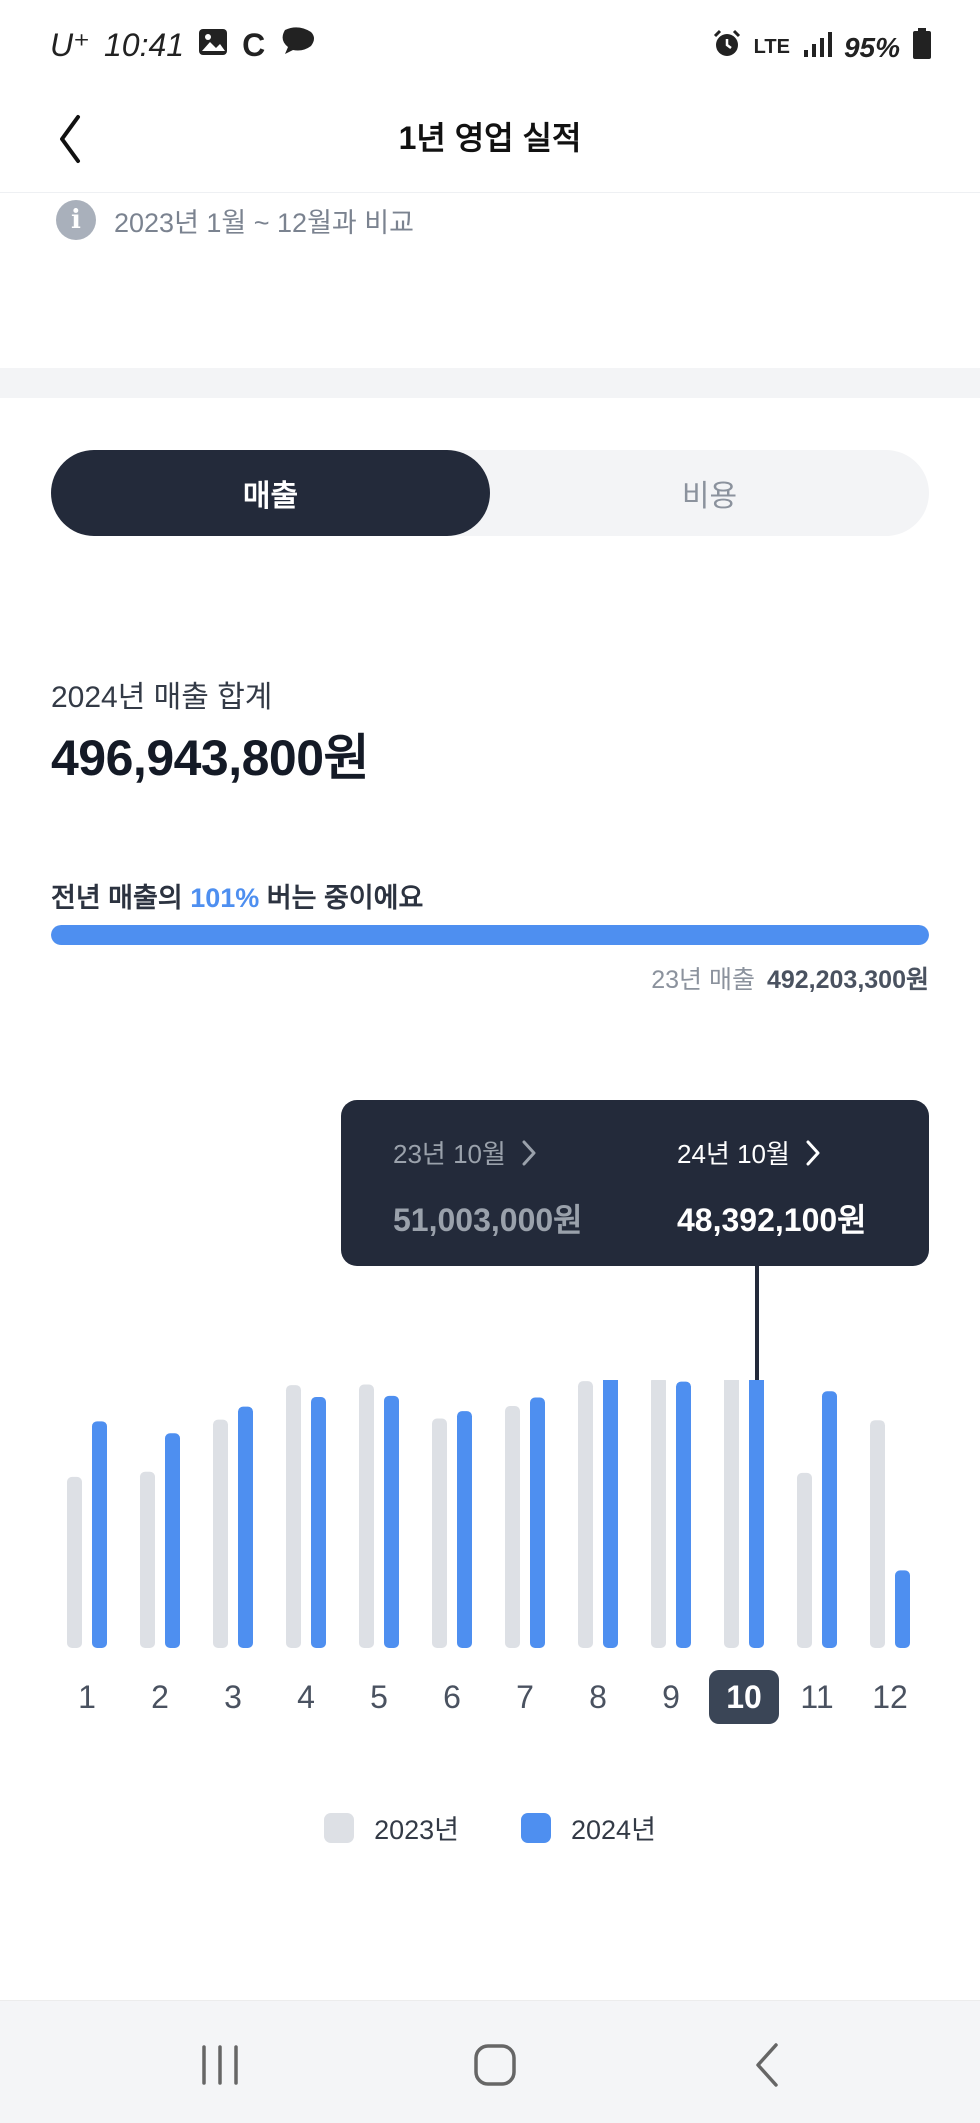  Describe the element at coordinates (772, 1187) in the screenshot. I see `tooltip-current-year: 24년 10월 48,392,100원` at that location.